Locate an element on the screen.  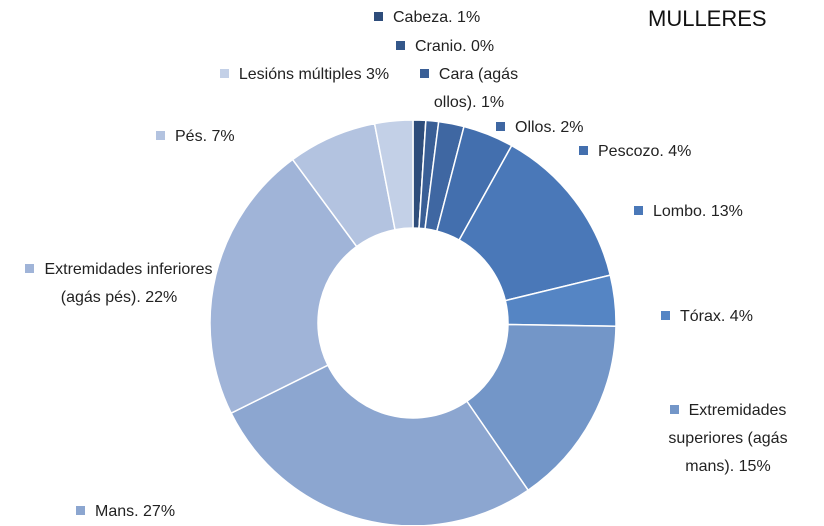
label-value: 7% is located at coordinates (223, 136).